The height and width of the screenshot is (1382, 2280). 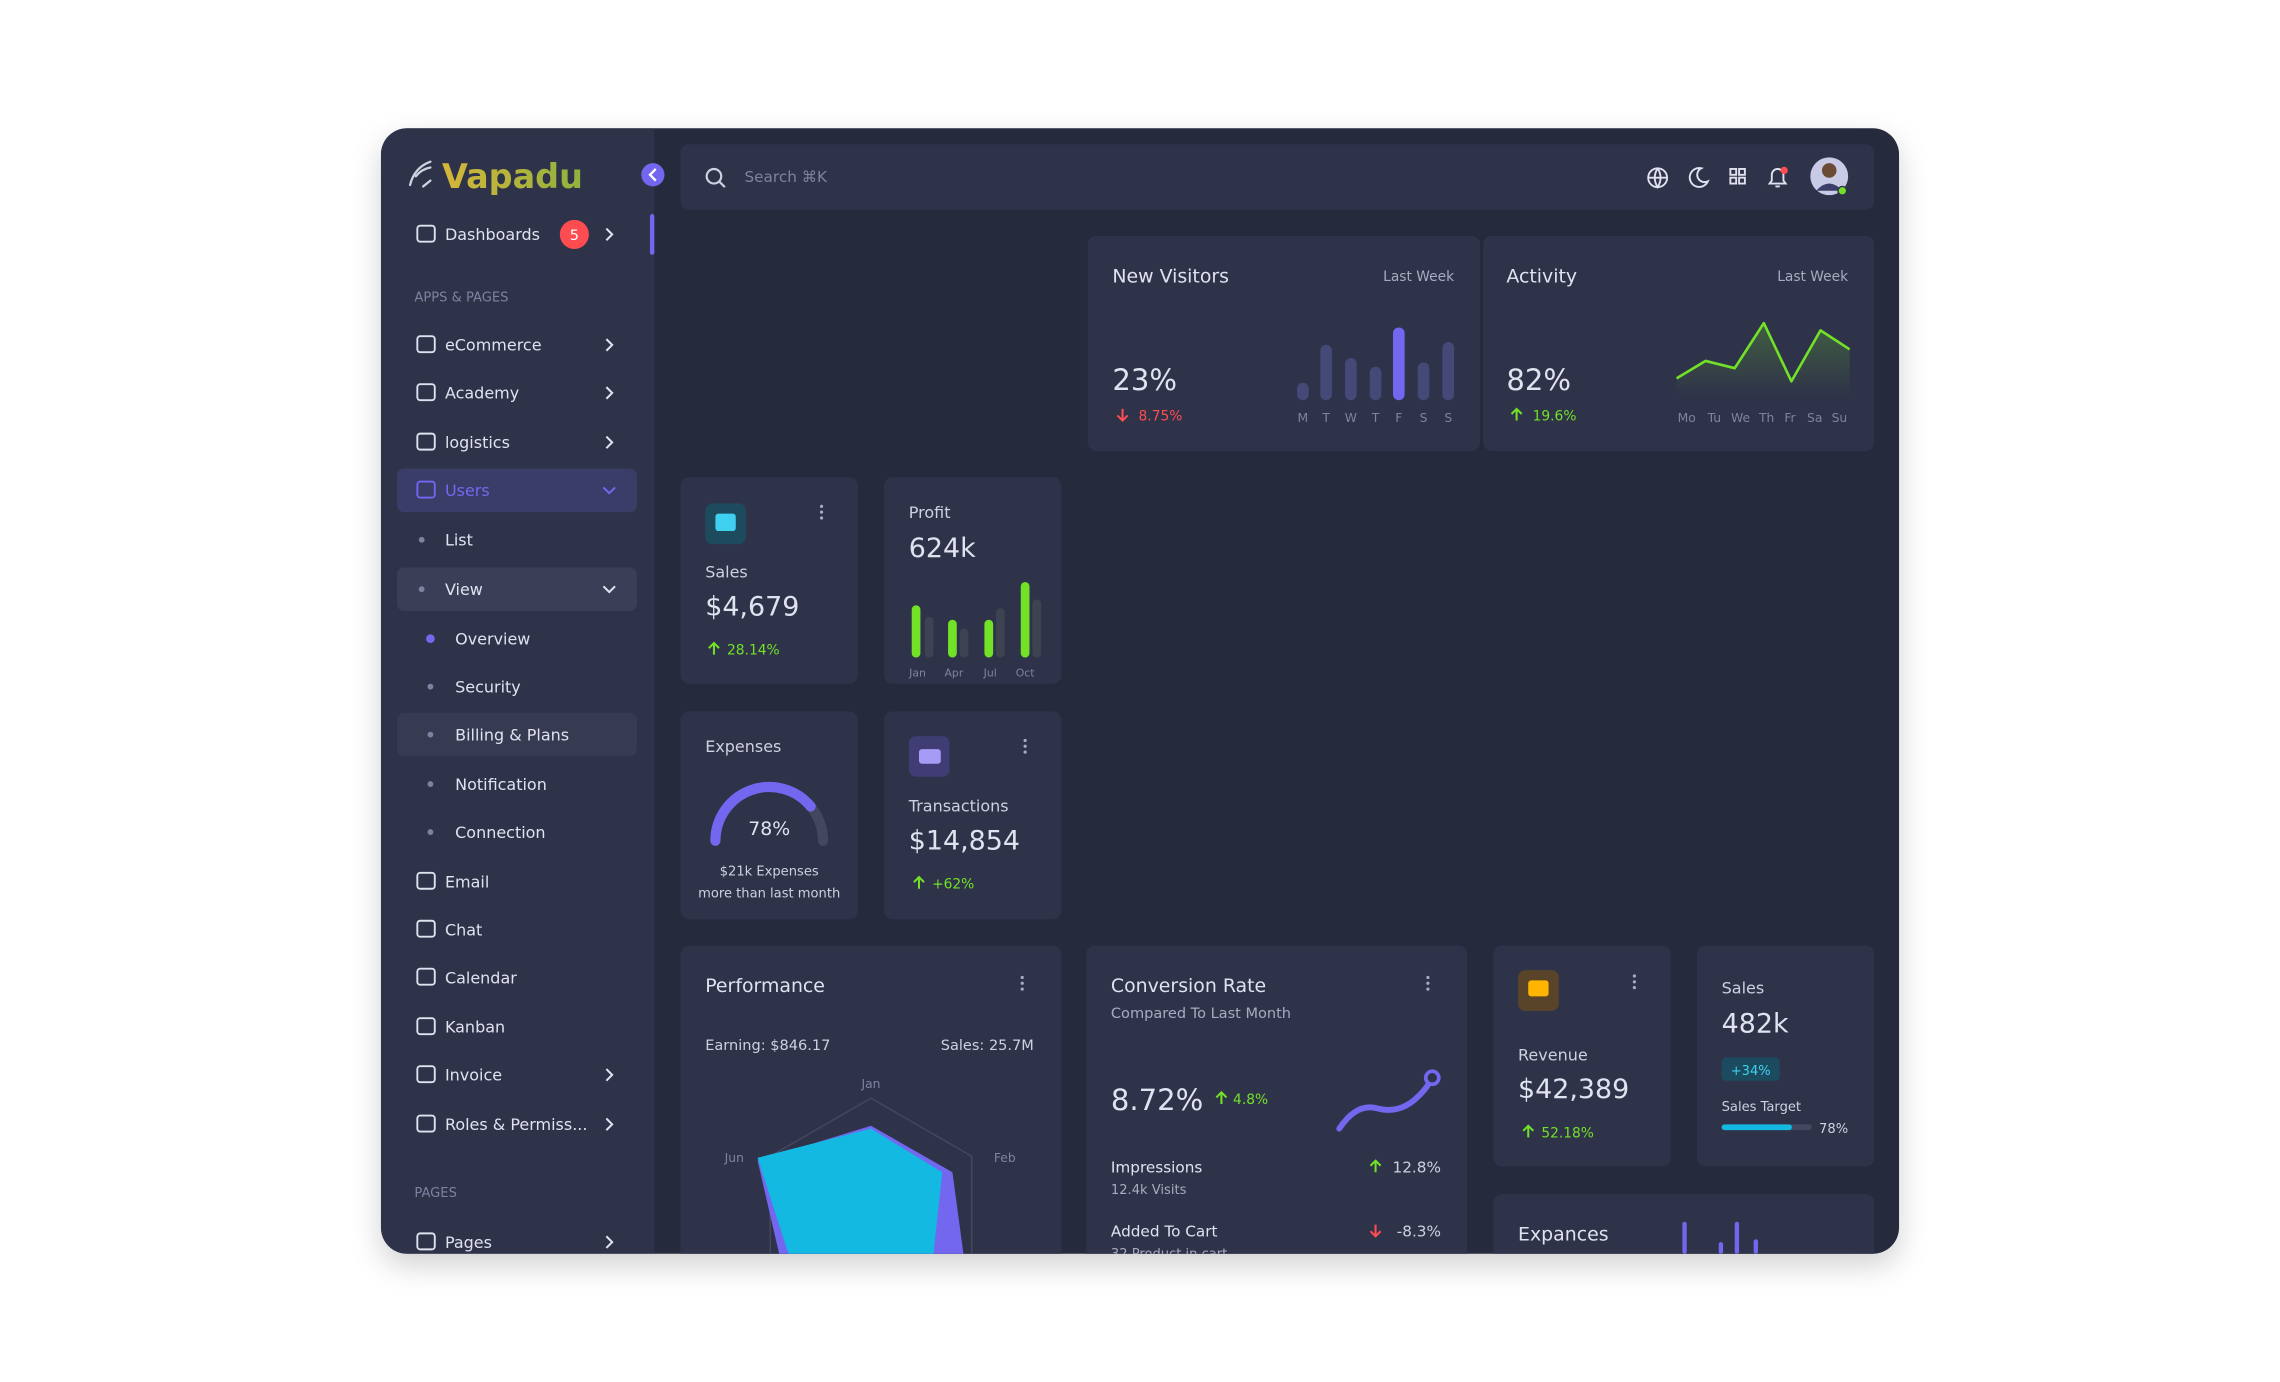 I want to click on card-title: Sales, so click(x=726, y=572).